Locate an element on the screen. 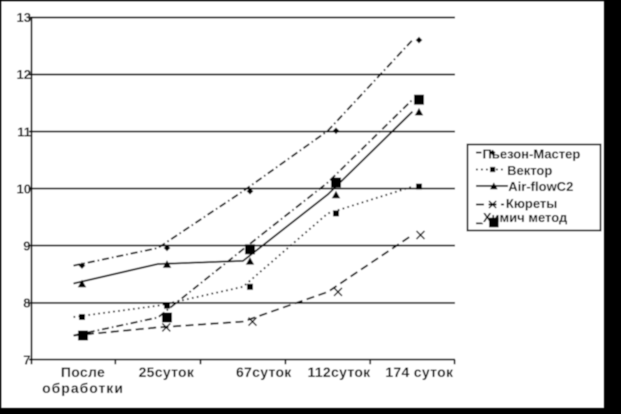 The width and height of the screenshot is (621, 414). svg-text: 7 is located at coordinates (26, 359).